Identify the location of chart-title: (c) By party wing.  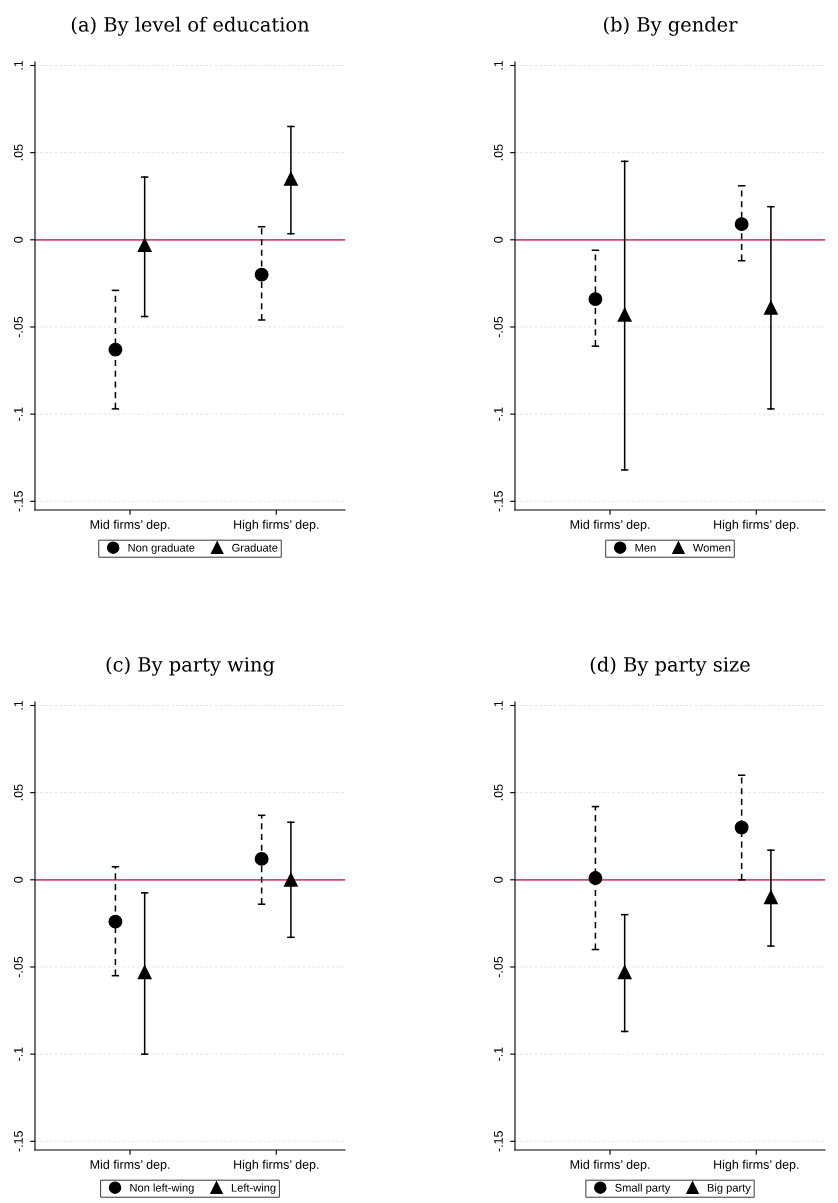
(190, 666).